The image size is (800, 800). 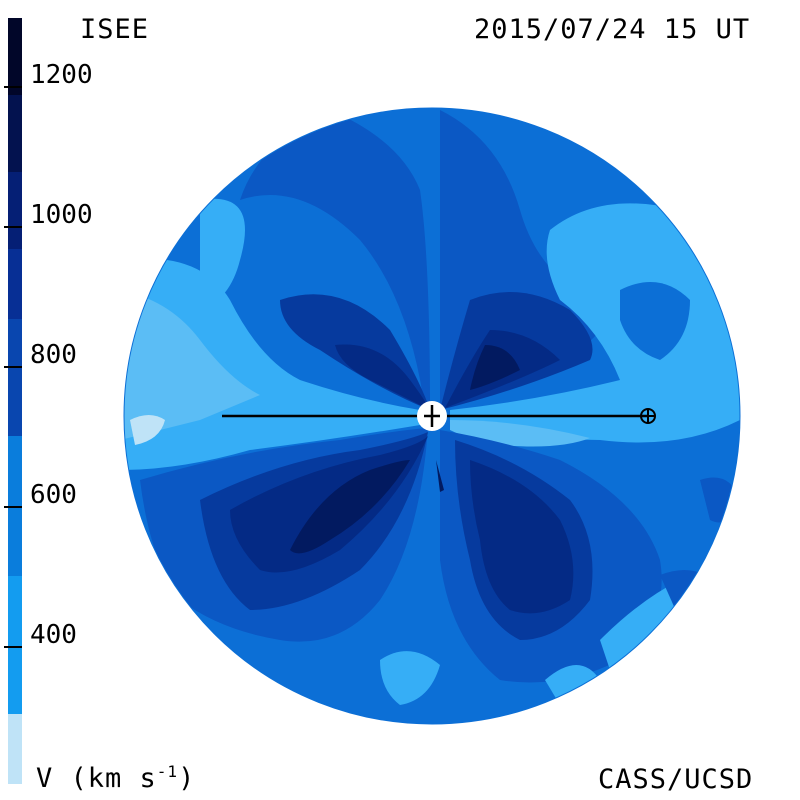 I want to click on unit-text: V (km s, so click(x=96, y=778).